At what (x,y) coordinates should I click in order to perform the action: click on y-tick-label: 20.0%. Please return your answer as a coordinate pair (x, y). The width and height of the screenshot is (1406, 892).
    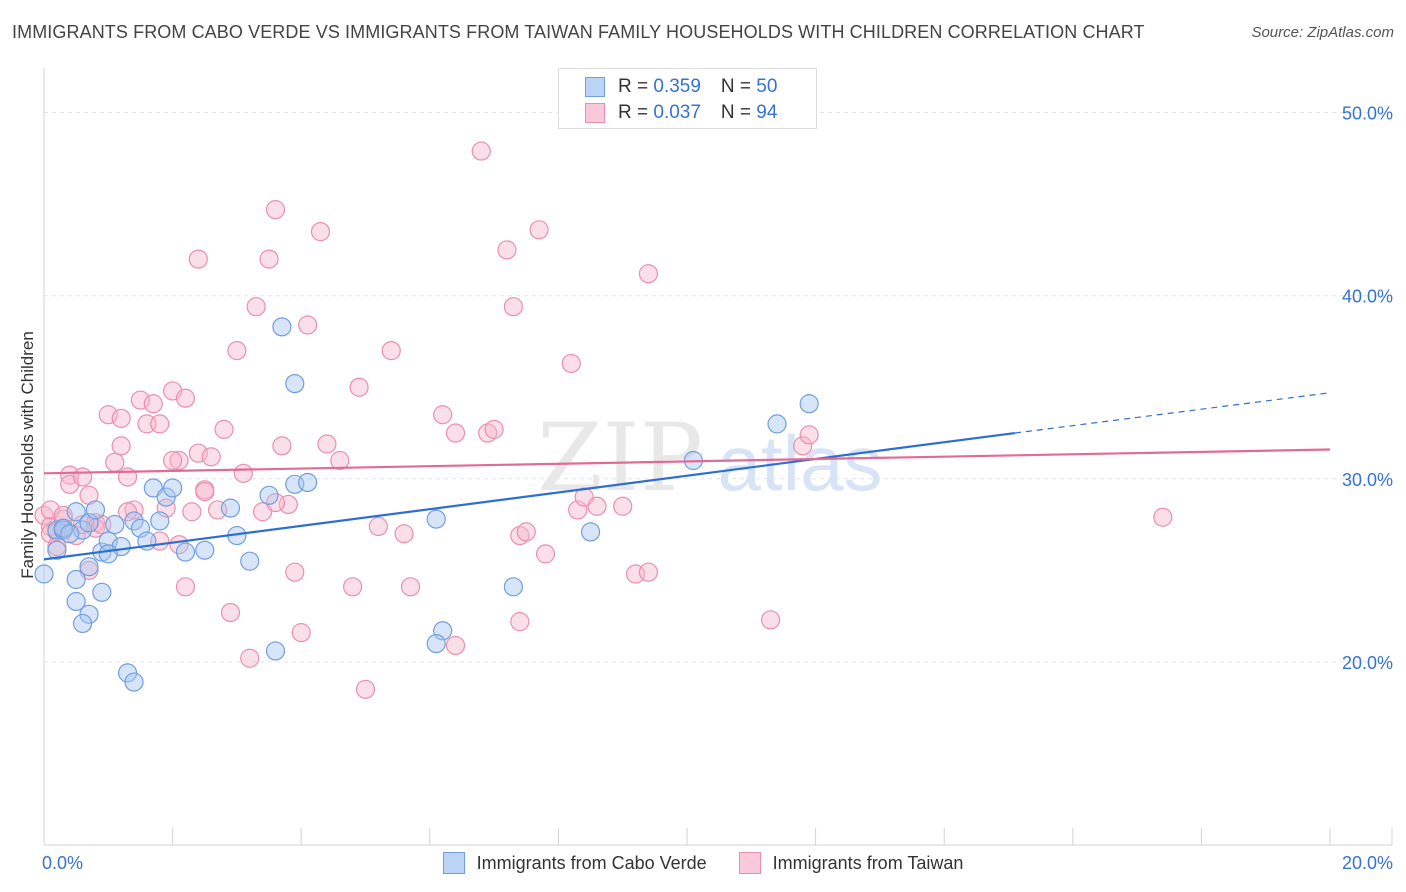
    Looking at the image, I should click on (1367, 663).